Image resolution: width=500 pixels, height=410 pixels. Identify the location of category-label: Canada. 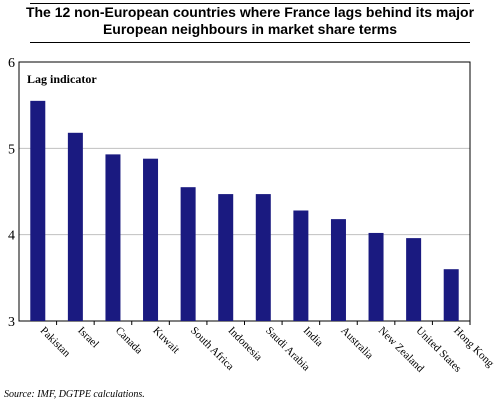
(129, 341).